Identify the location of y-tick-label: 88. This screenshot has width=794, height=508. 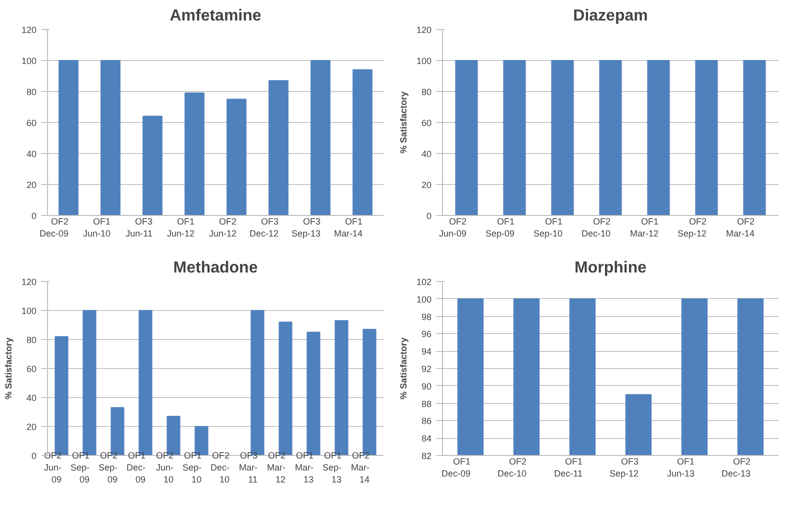
(426, 403).